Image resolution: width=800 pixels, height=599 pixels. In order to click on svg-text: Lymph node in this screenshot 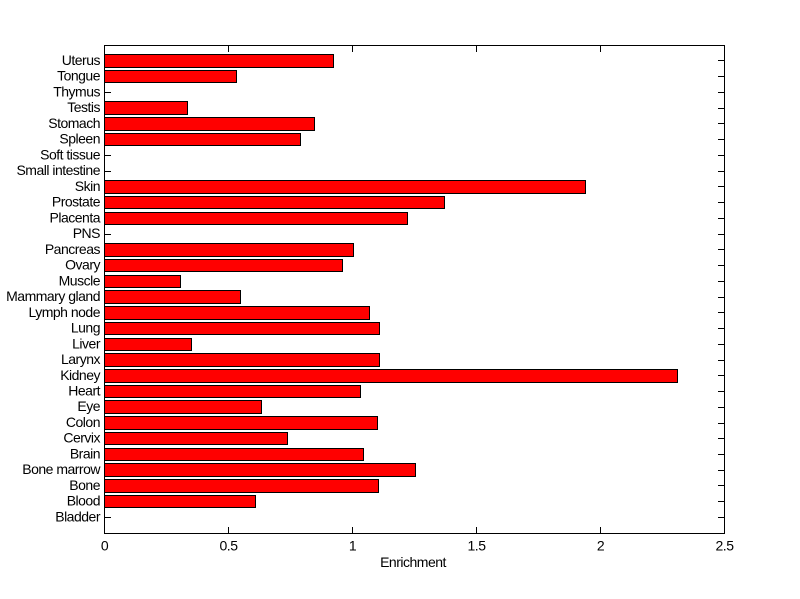, I will do `click(64, 312)`.